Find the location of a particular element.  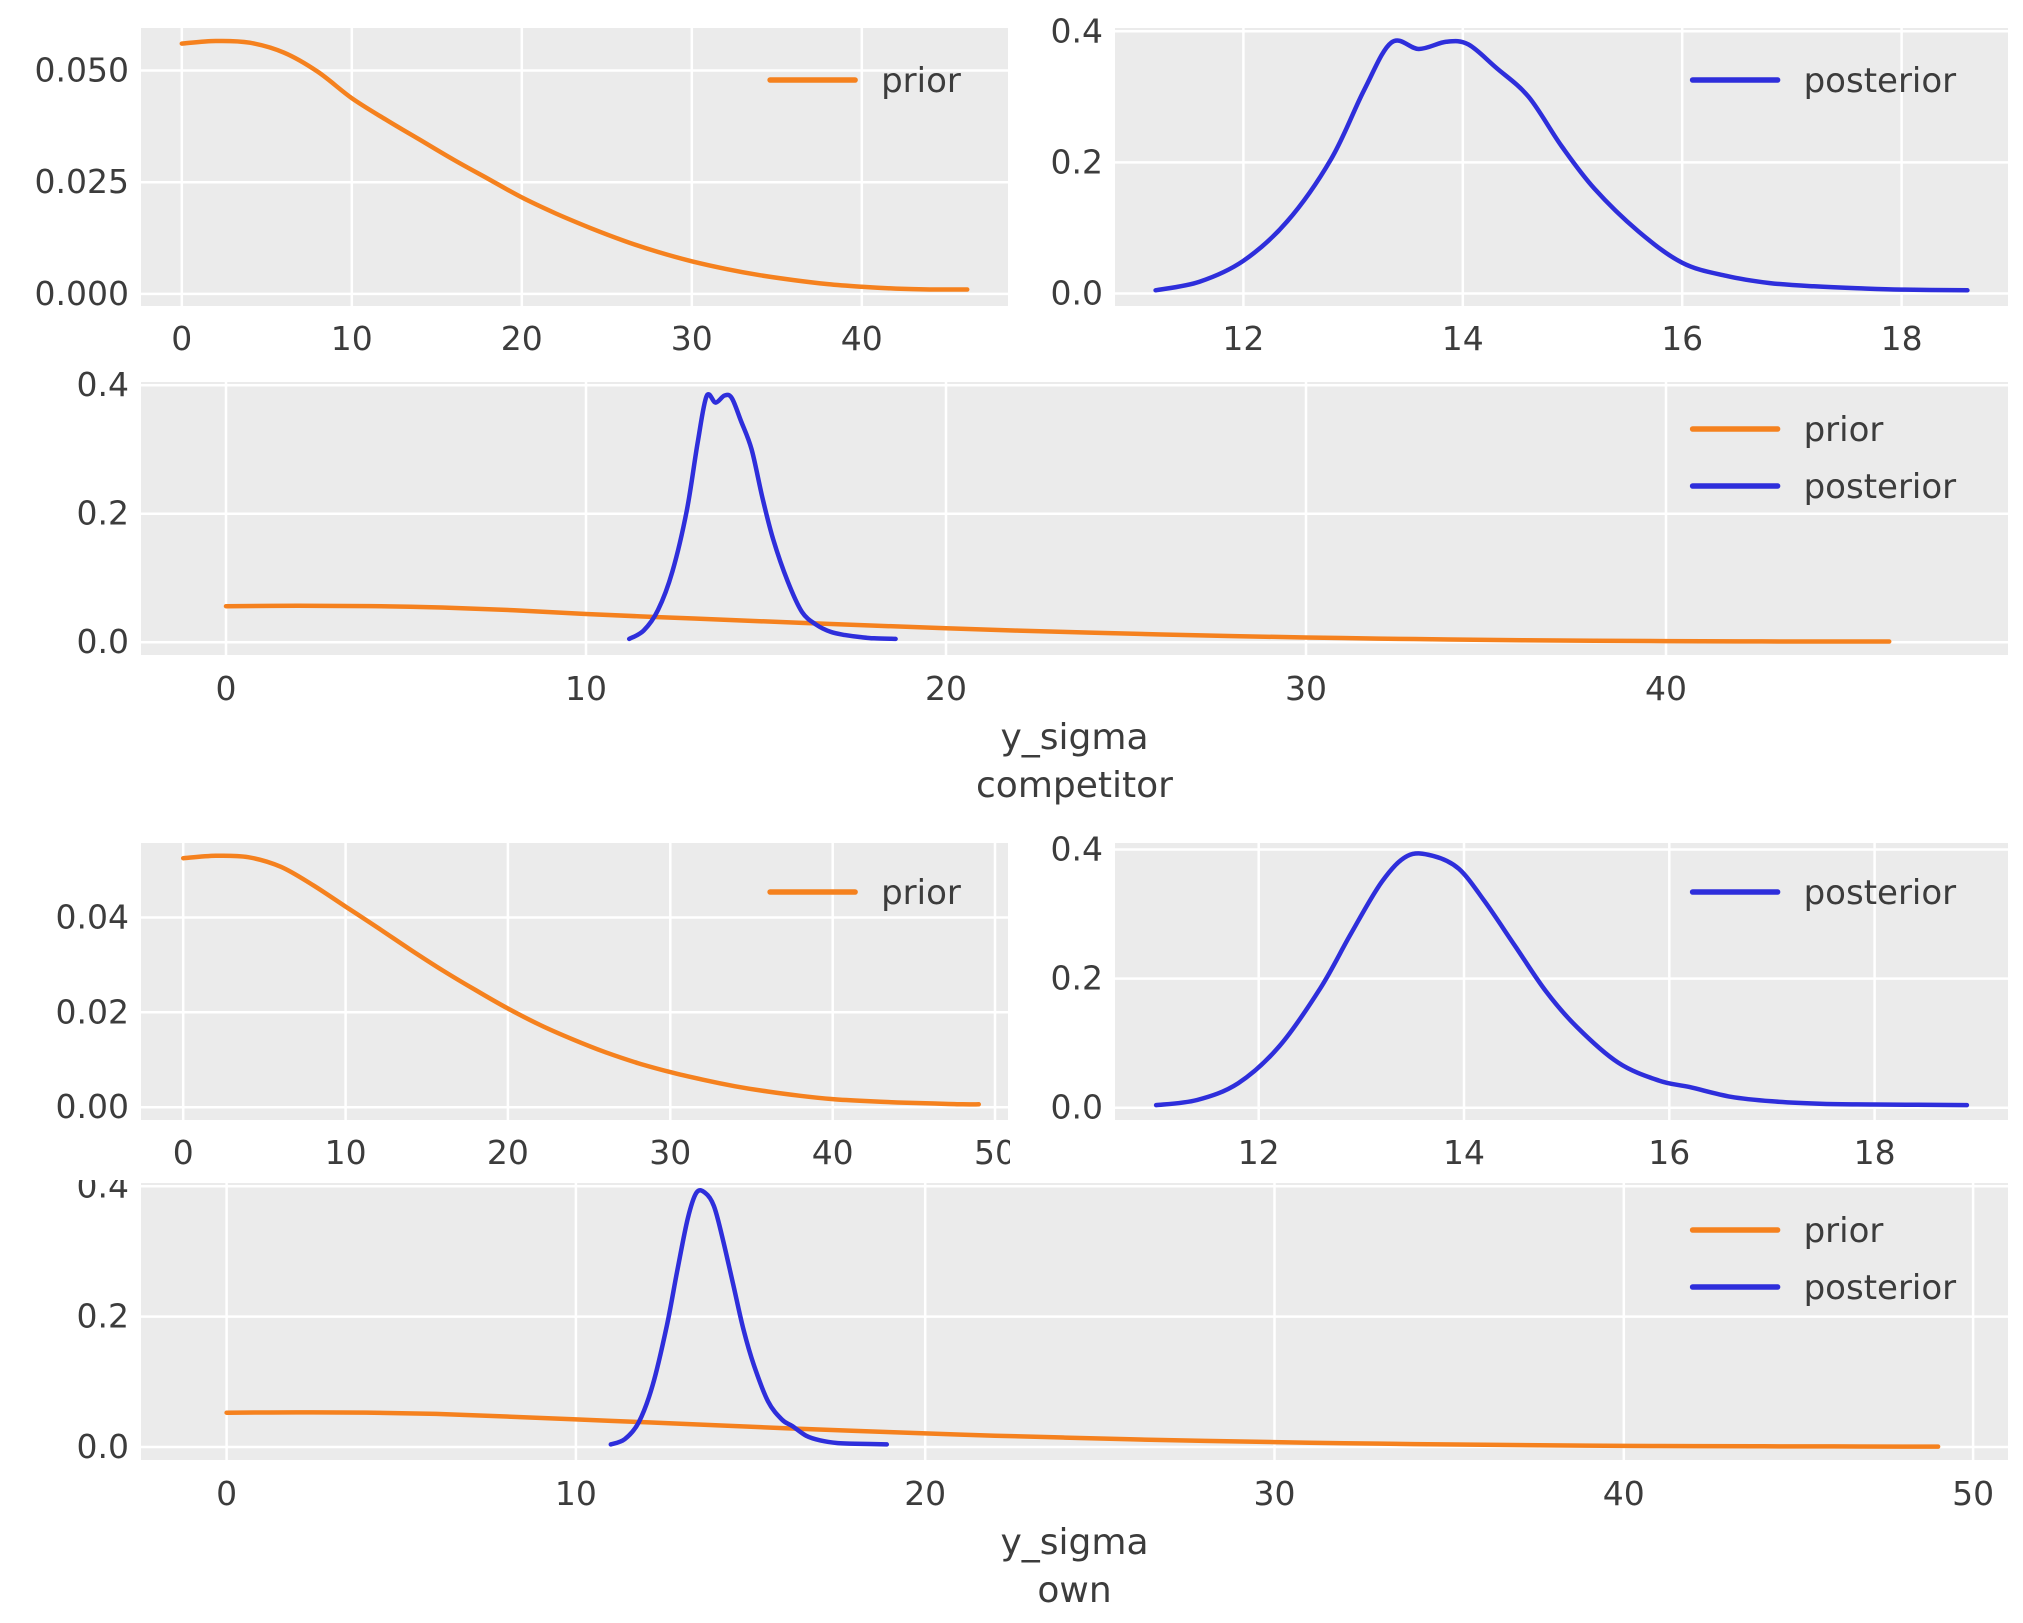

own-posterior-svg: 12 14 16 18 0.0 0.2 0.4 posterior is located at coordinates (1529, 1001).